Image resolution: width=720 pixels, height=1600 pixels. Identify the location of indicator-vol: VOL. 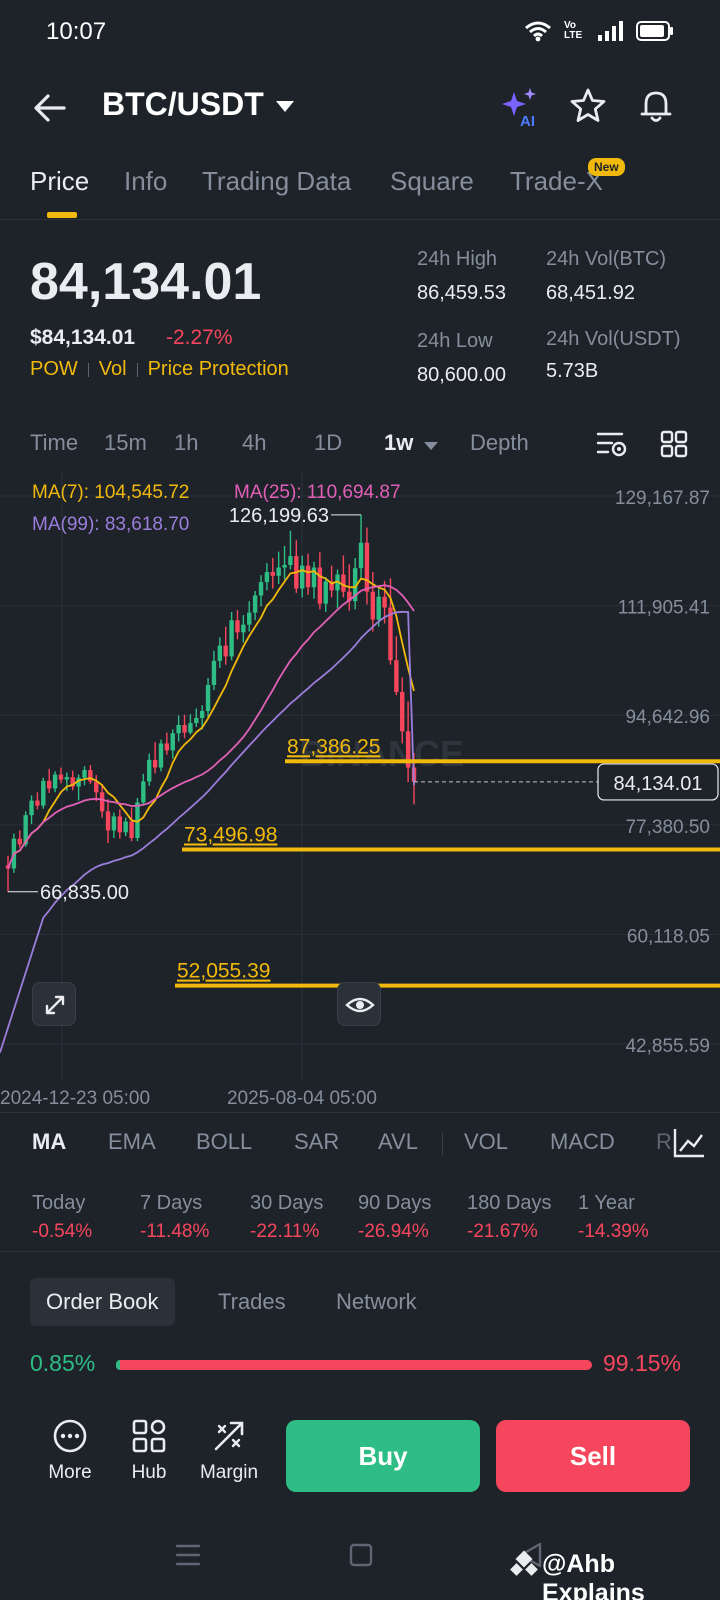
(486, 1141).